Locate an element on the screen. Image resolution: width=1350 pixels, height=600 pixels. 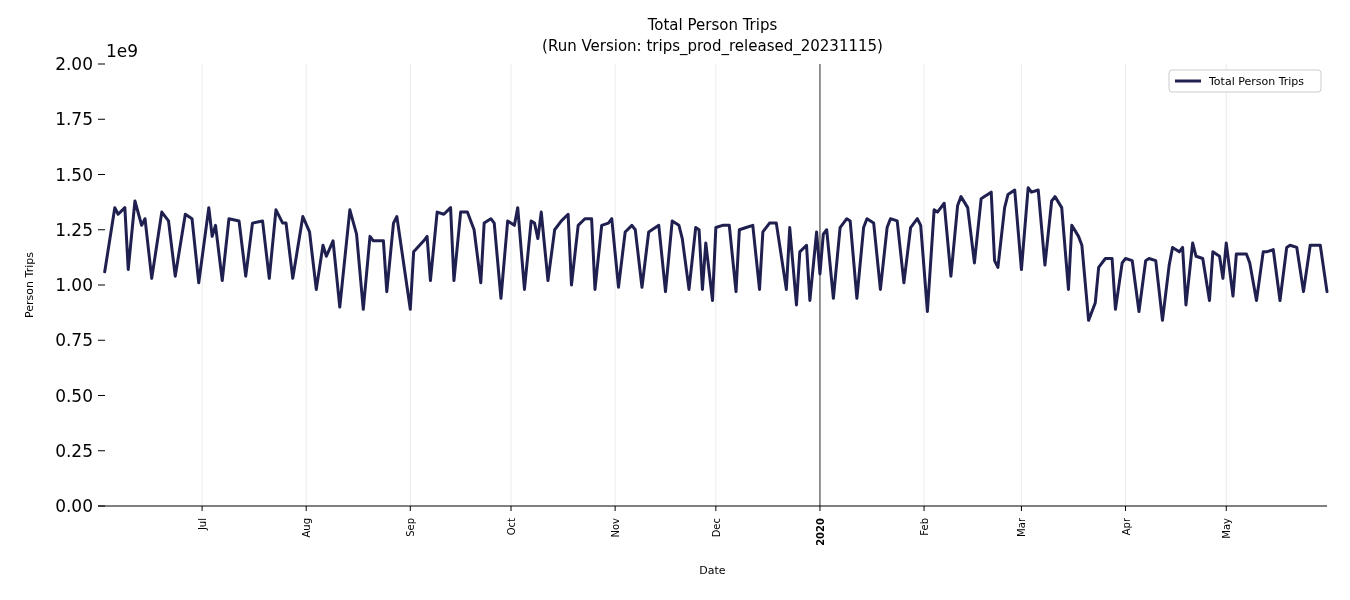
x-tick-label: Oct is located at coordinates (512, 526).